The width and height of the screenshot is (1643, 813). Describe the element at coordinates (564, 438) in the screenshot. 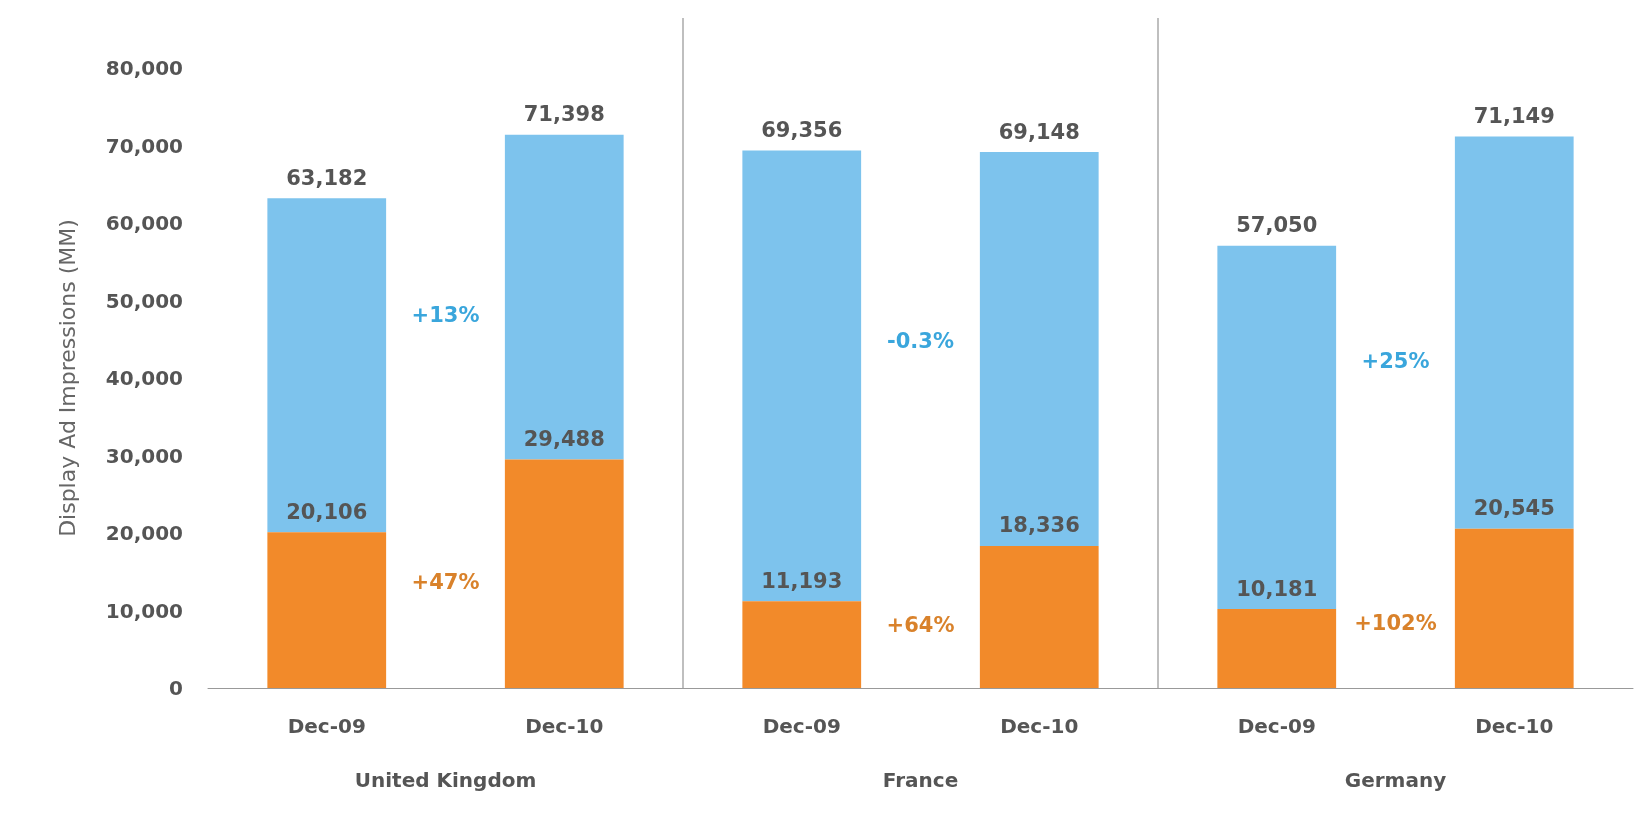

I see `data-label: 29,488` at that location.